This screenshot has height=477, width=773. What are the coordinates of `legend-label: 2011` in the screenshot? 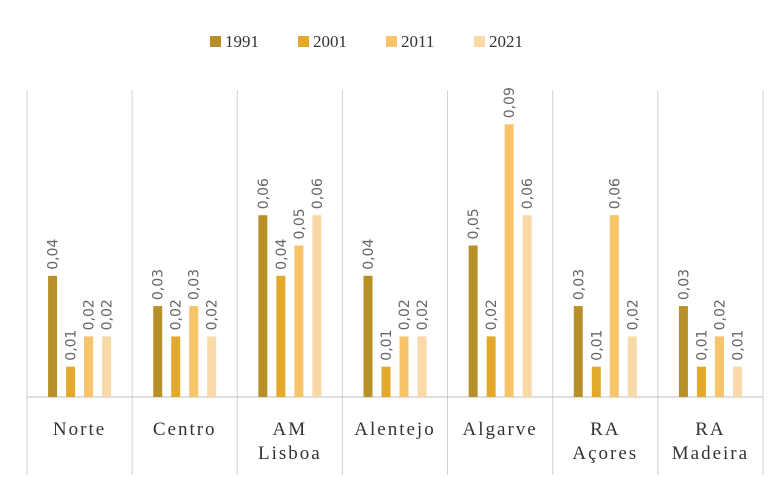 It's located at (417, 41).